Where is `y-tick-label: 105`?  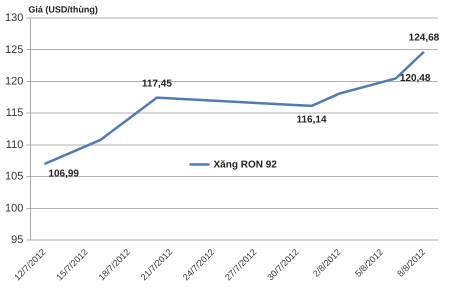
y-tick-label: 105 is located at coordinates (14, 176).